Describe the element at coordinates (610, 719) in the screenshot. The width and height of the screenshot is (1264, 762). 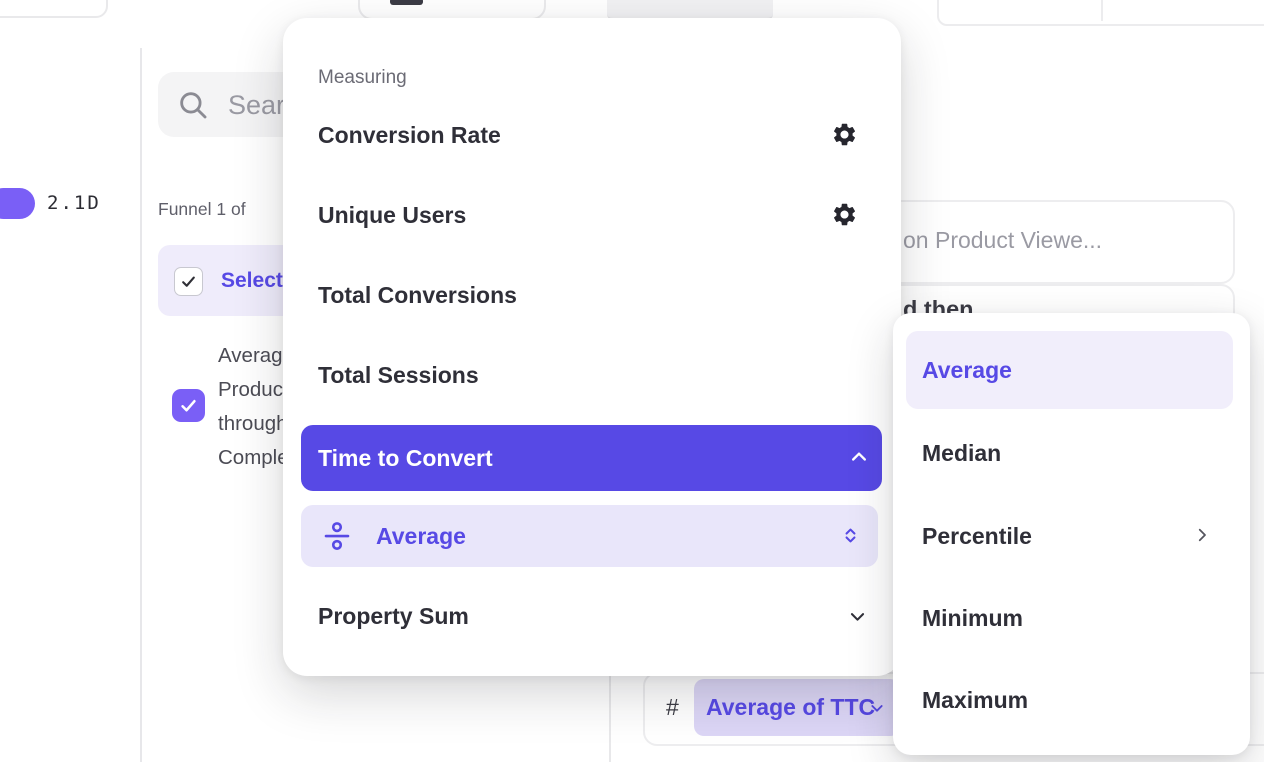
I see `bottom-column-divider` at that location.